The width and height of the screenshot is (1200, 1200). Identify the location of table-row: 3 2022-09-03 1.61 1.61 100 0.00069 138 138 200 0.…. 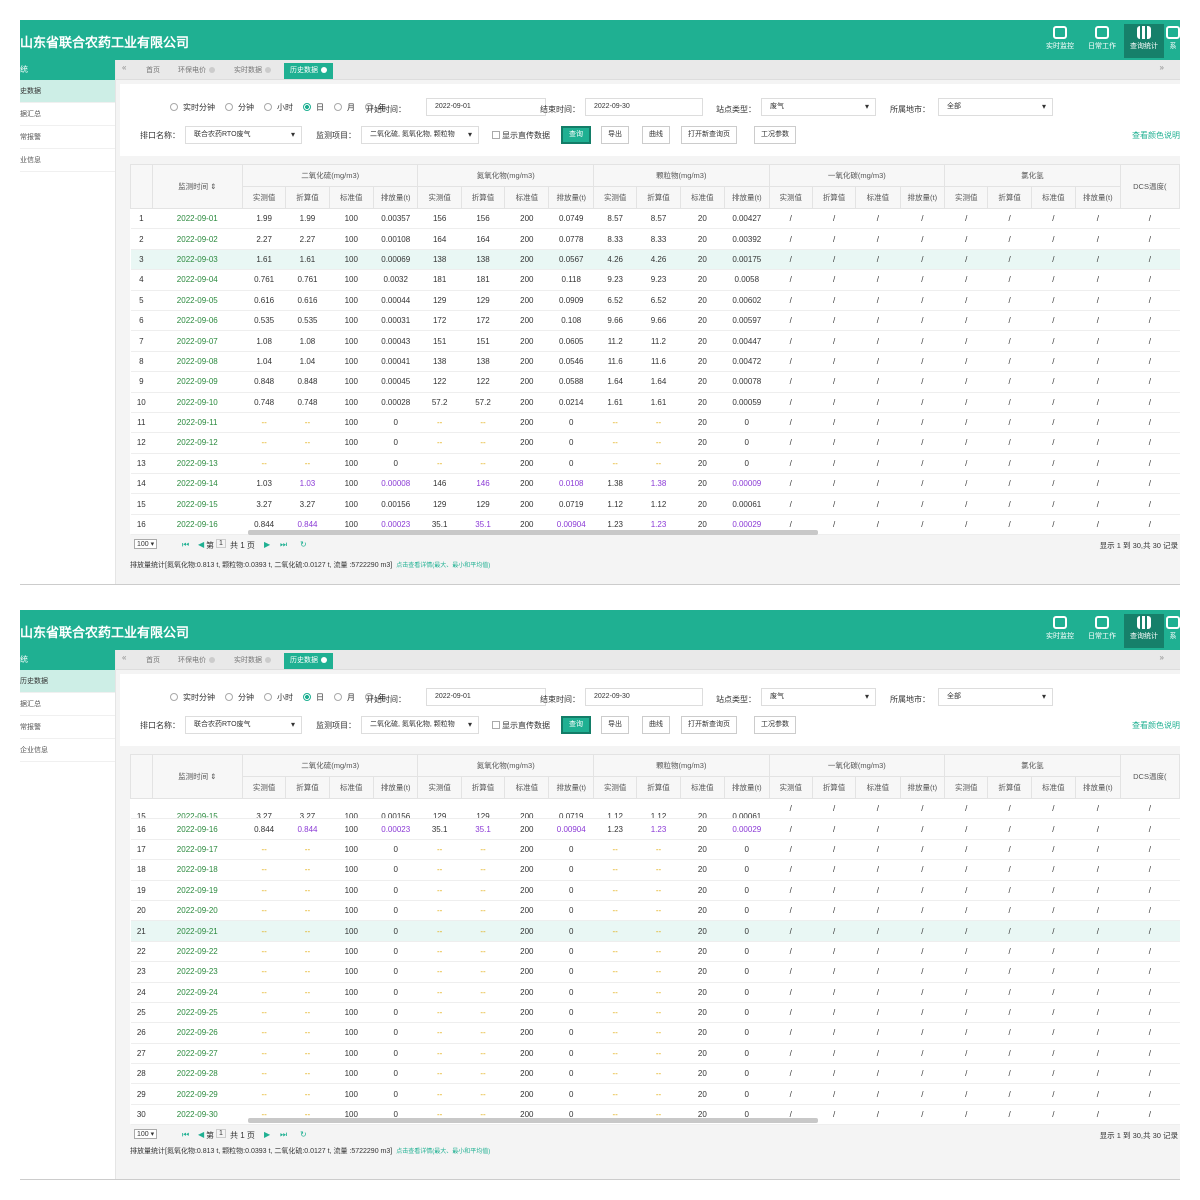
(655, 260).